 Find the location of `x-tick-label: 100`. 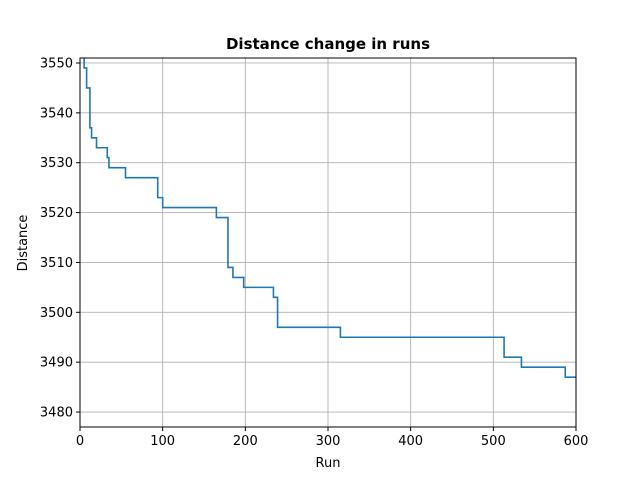

x-tick-label: 100 is located at coordinates (162, 441).